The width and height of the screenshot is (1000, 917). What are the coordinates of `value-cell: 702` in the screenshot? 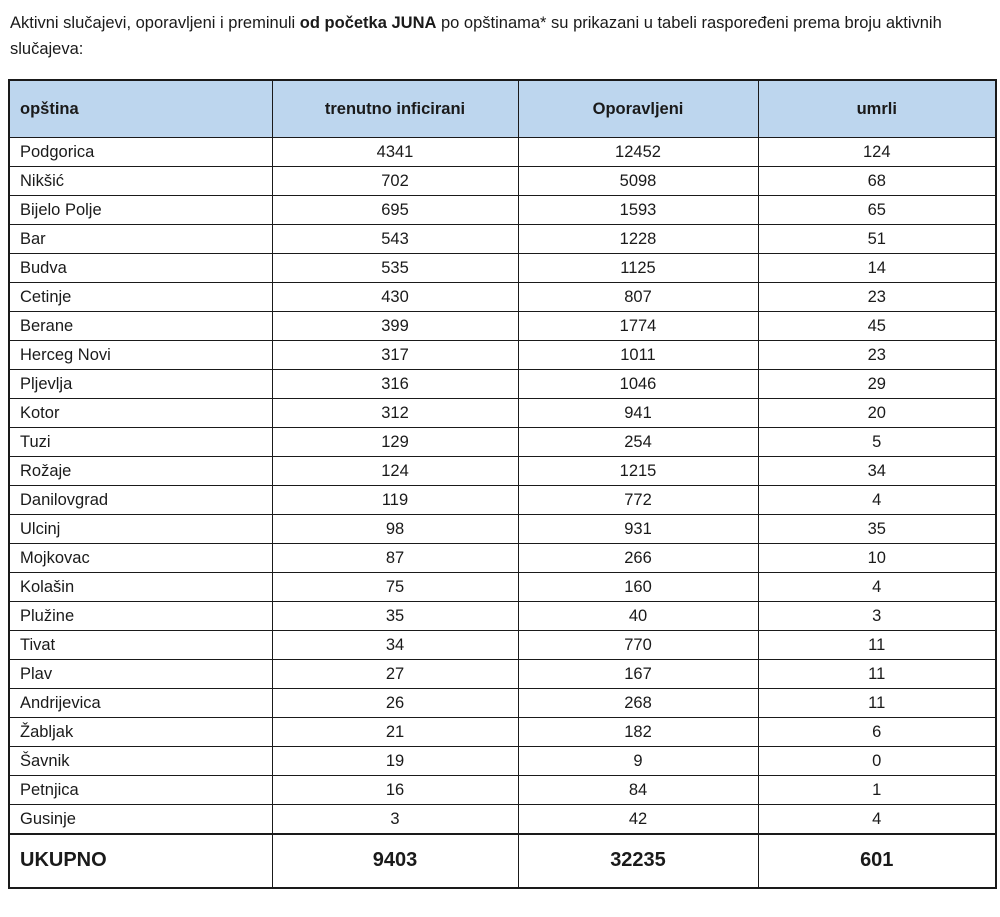 It's located at (395, 181).